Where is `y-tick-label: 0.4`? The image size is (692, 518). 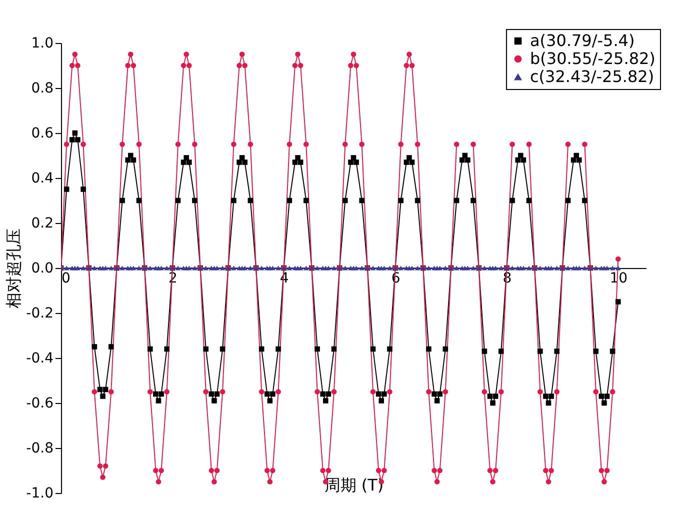
y-tick-label: 0.4 is located at coordinates (42, 178).